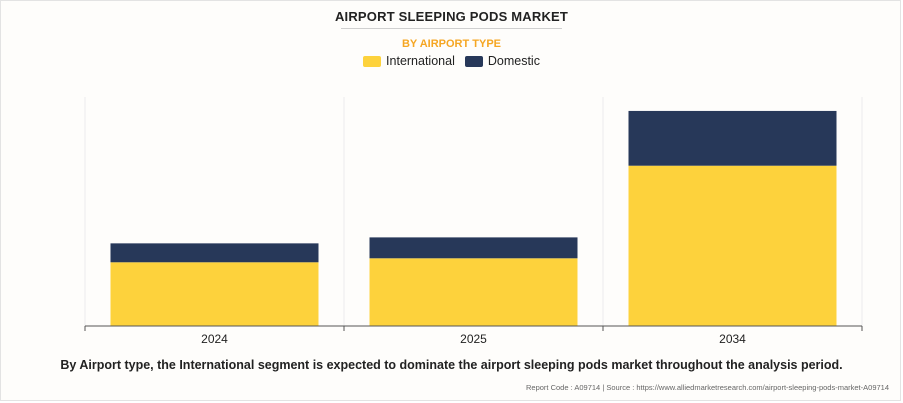 This screenshot has width=903, height=403. What do you see at coordinates (473, 339) in the screenshot?
I see `x-tick-label-2025: 2025` at bounding box center [473, 339].